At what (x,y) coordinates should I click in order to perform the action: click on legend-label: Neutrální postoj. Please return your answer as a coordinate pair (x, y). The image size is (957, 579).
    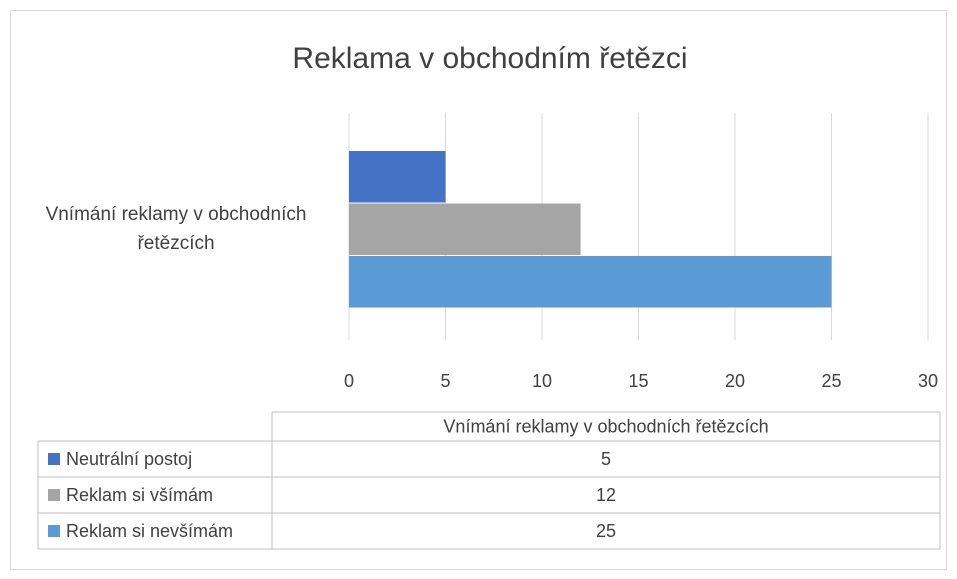
    Looking at the image, I should click on (129, 459).